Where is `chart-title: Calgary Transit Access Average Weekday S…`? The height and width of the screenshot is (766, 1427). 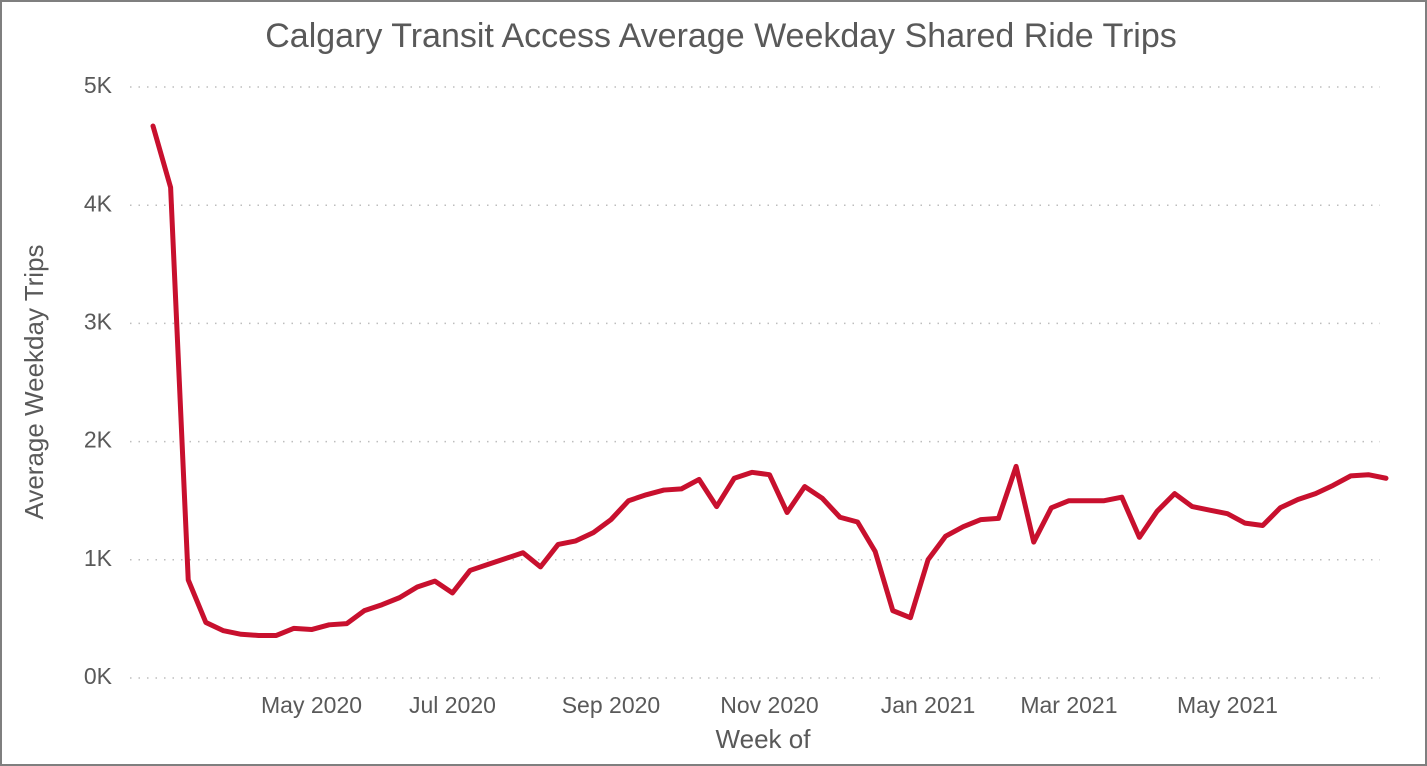
chart-title: Calgary Transit Access Average Weekday S… is located at coordinates (721, 36).